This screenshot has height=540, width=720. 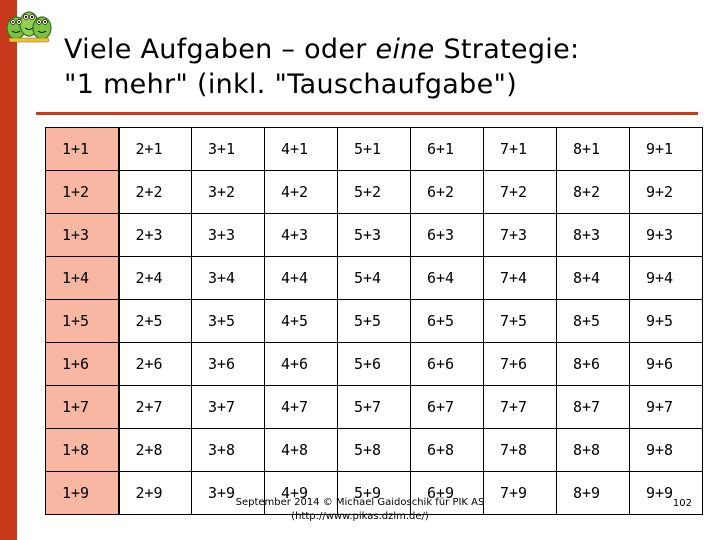 I want to click on table-cell: 6+8, so click(x=447, y=450).